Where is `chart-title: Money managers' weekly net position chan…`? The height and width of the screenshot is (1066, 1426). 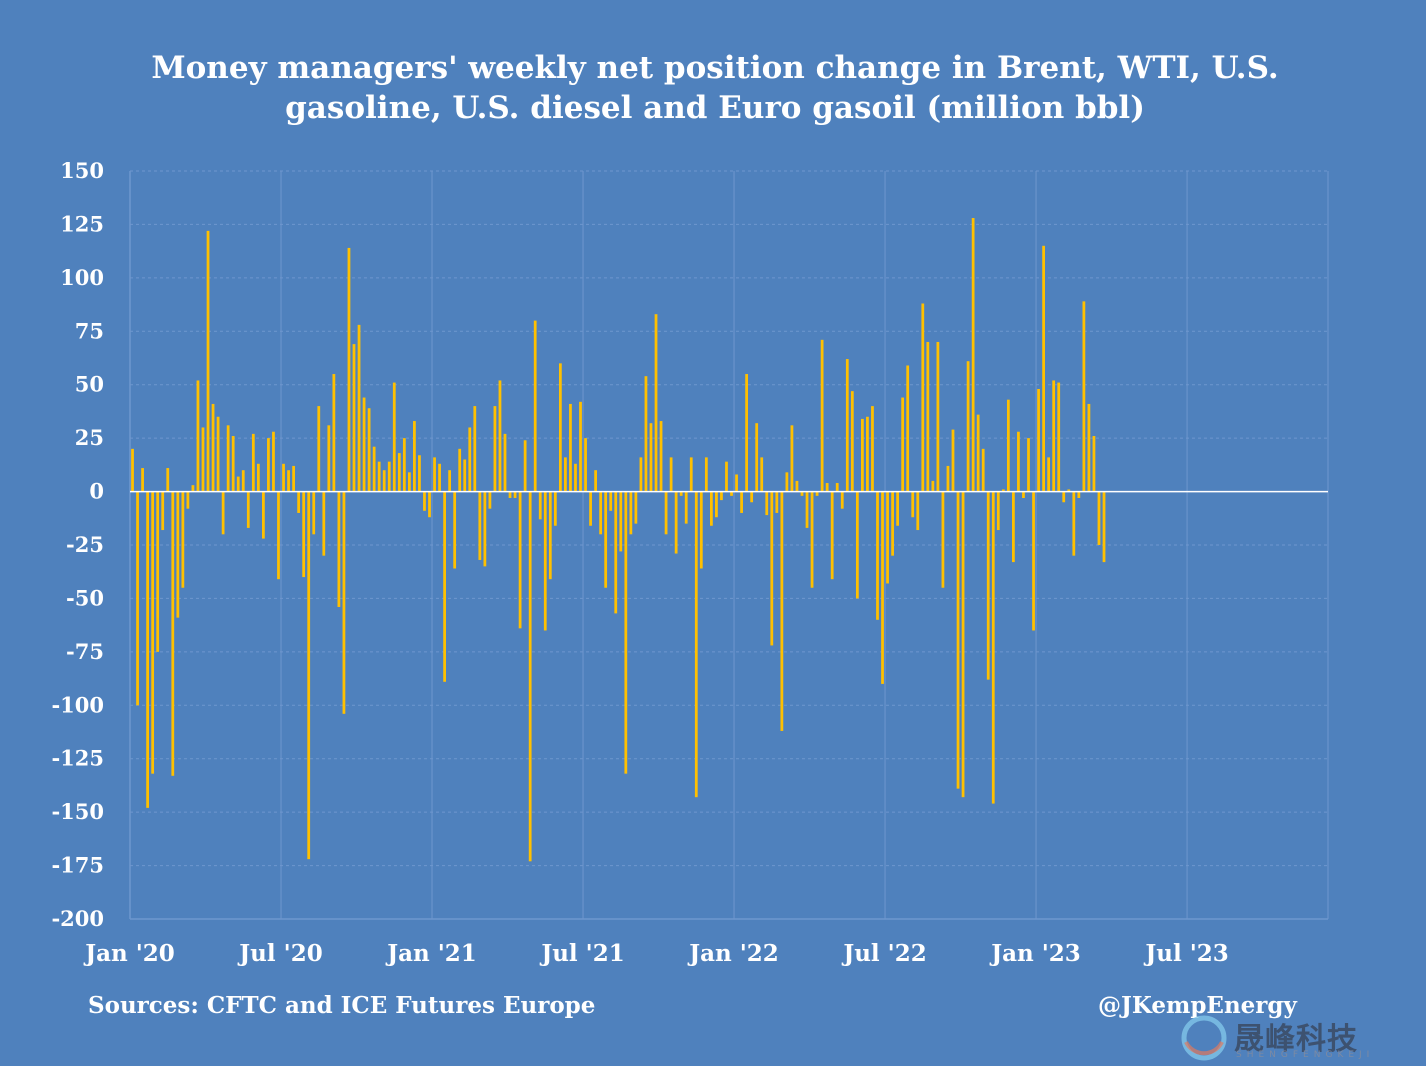 chart-title: Money managers' weekly net position chan… is located at coordinates (713, 88).